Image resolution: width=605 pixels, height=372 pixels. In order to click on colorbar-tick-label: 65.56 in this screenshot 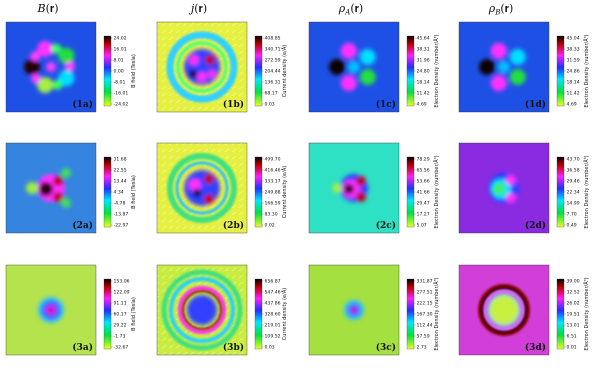, I will do `click(423, 171)`.